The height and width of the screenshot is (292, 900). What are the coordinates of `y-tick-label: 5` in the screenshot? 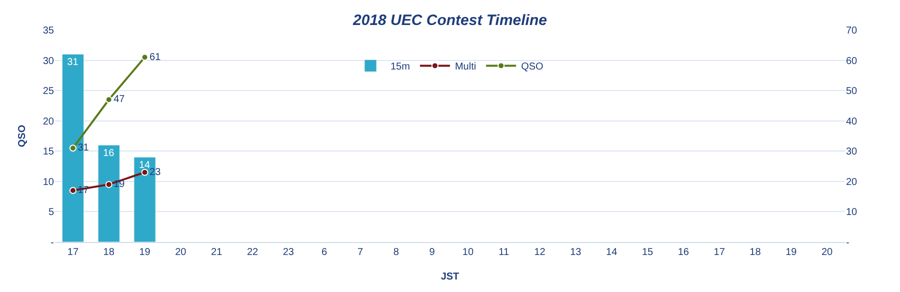 It's located at (51, 212).